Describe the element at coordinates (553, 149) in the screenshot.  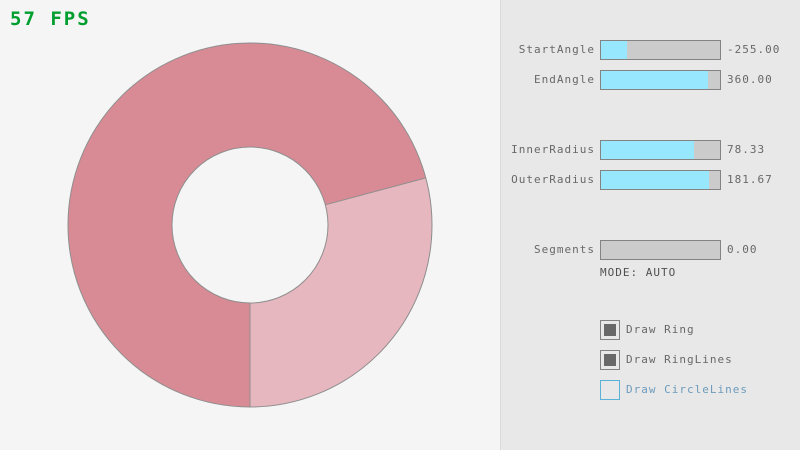
I see `inner-radius-label: InnerRadius` at that location.